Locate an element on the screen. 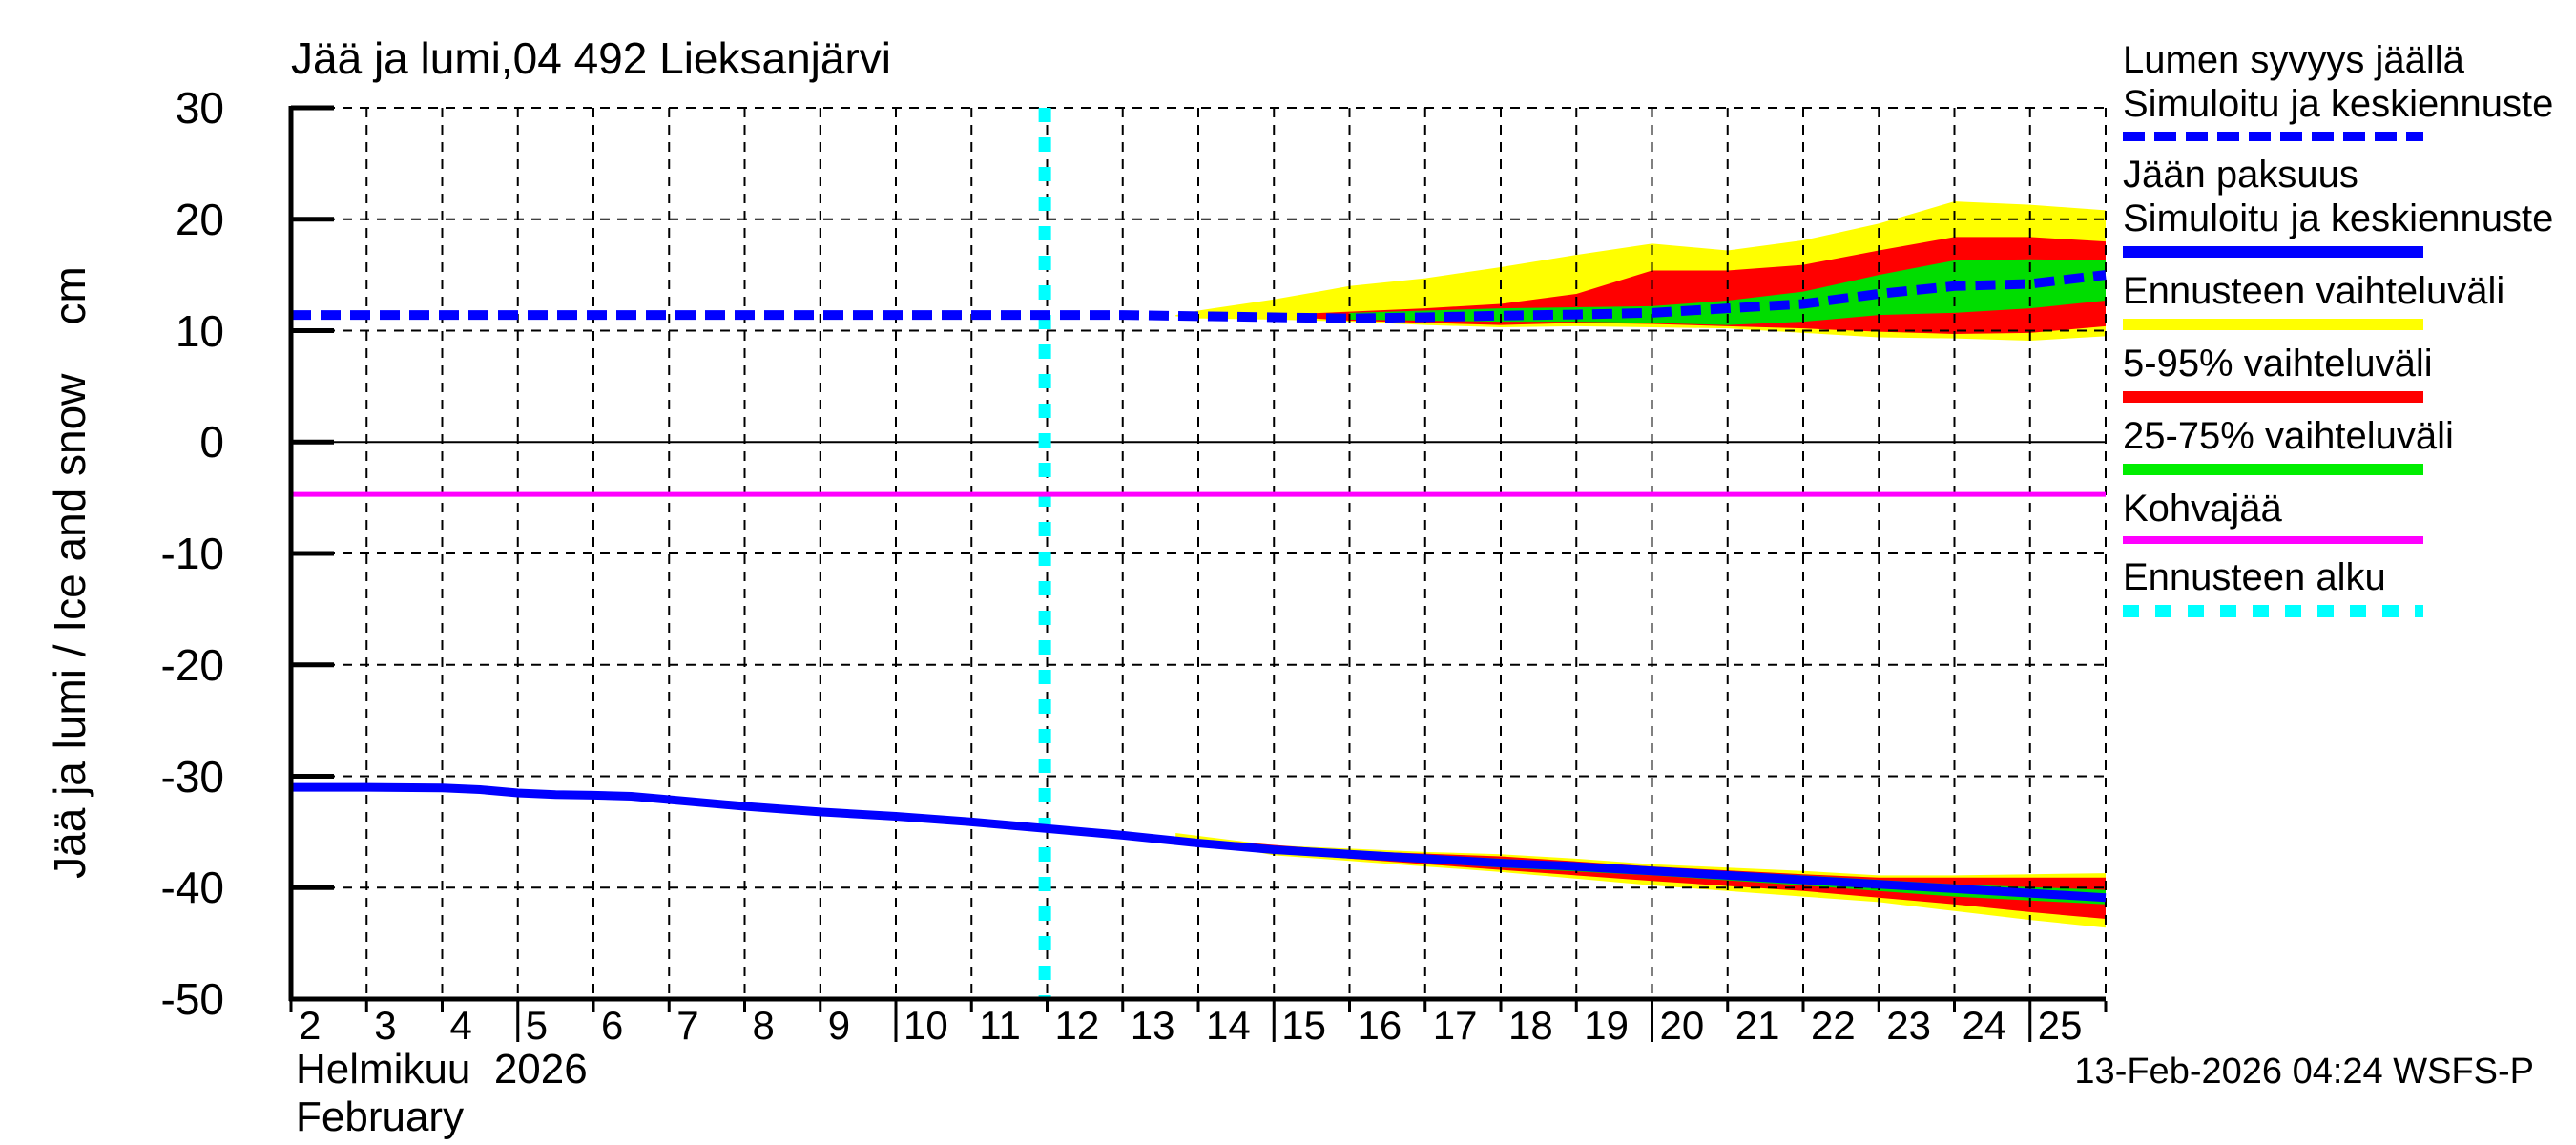  line-ice_thickness_mean is located at coordinates (1199, 842).